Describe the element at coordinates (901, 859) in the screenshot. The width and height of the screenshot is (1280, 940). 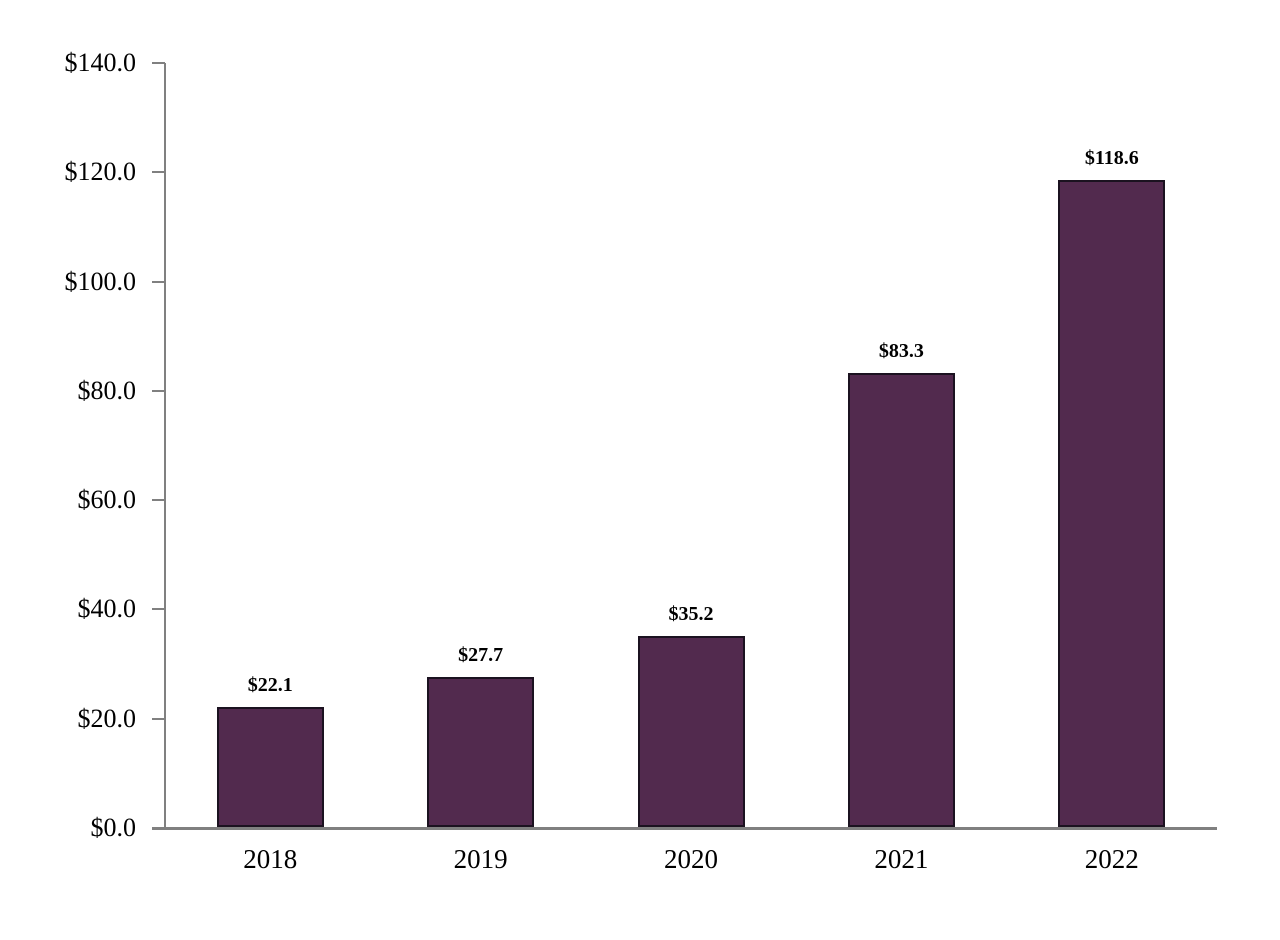
I see `x-category-label: 2021` at that location.